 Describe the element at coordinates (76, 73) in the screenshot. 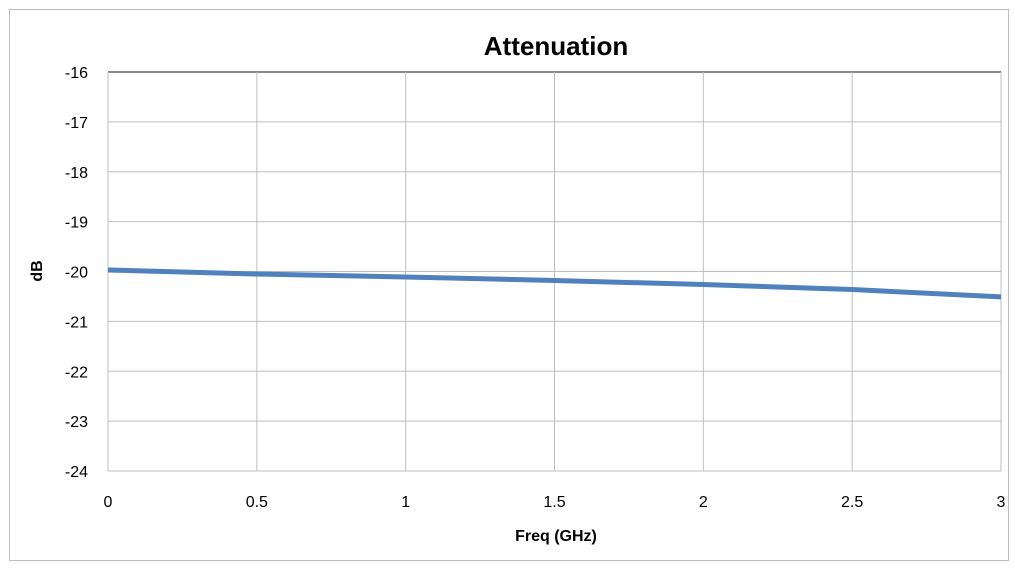

I see `y-tick-label: -16` at that location.